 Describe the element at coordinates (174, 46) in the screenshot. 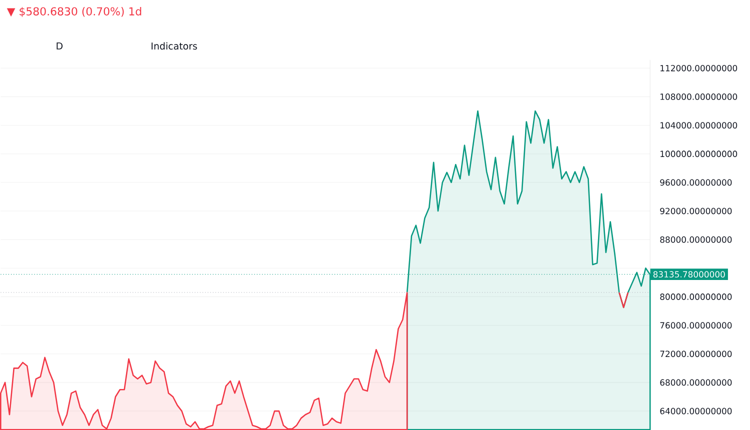

I see `text: Indicators` at that location.